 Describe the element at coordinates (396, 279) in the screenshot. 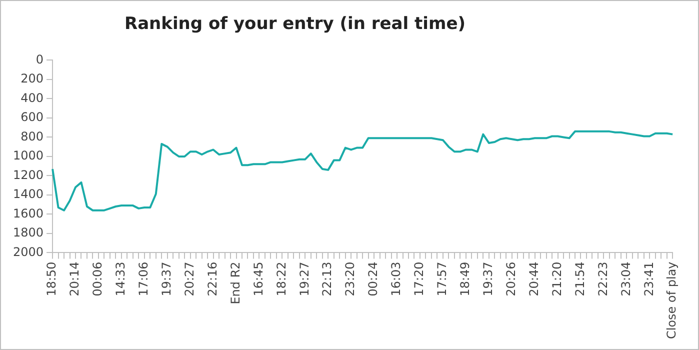

I see `x-tick-label: 16:03` at that location.